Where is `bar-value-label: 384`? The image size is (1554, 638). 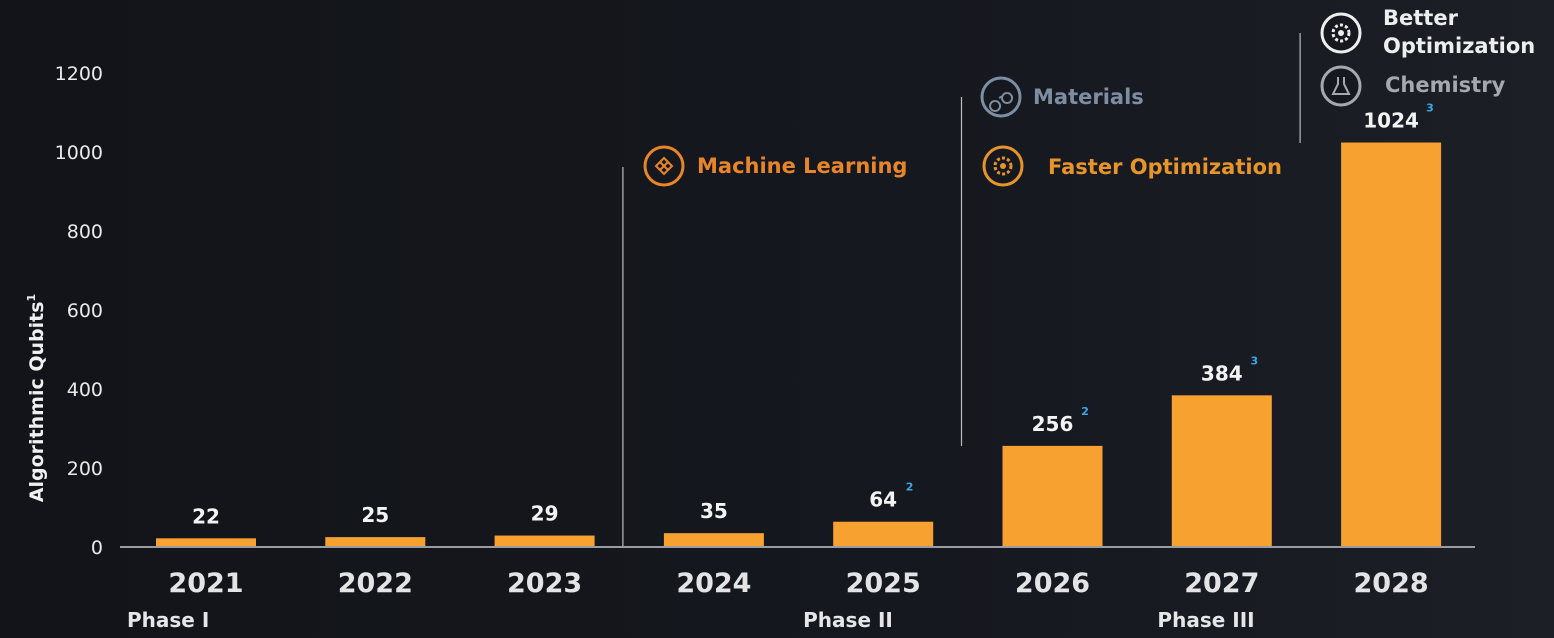
bar-value-label: 384 is located at coordinates (1222, 373).